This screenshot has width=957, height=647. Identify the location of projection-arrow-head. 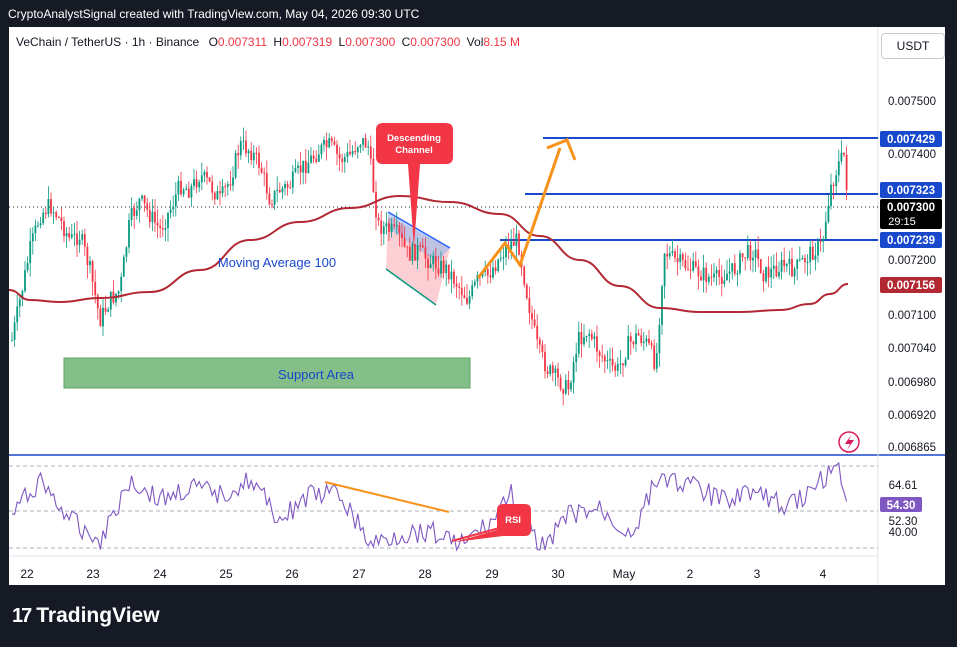
(561, 149).